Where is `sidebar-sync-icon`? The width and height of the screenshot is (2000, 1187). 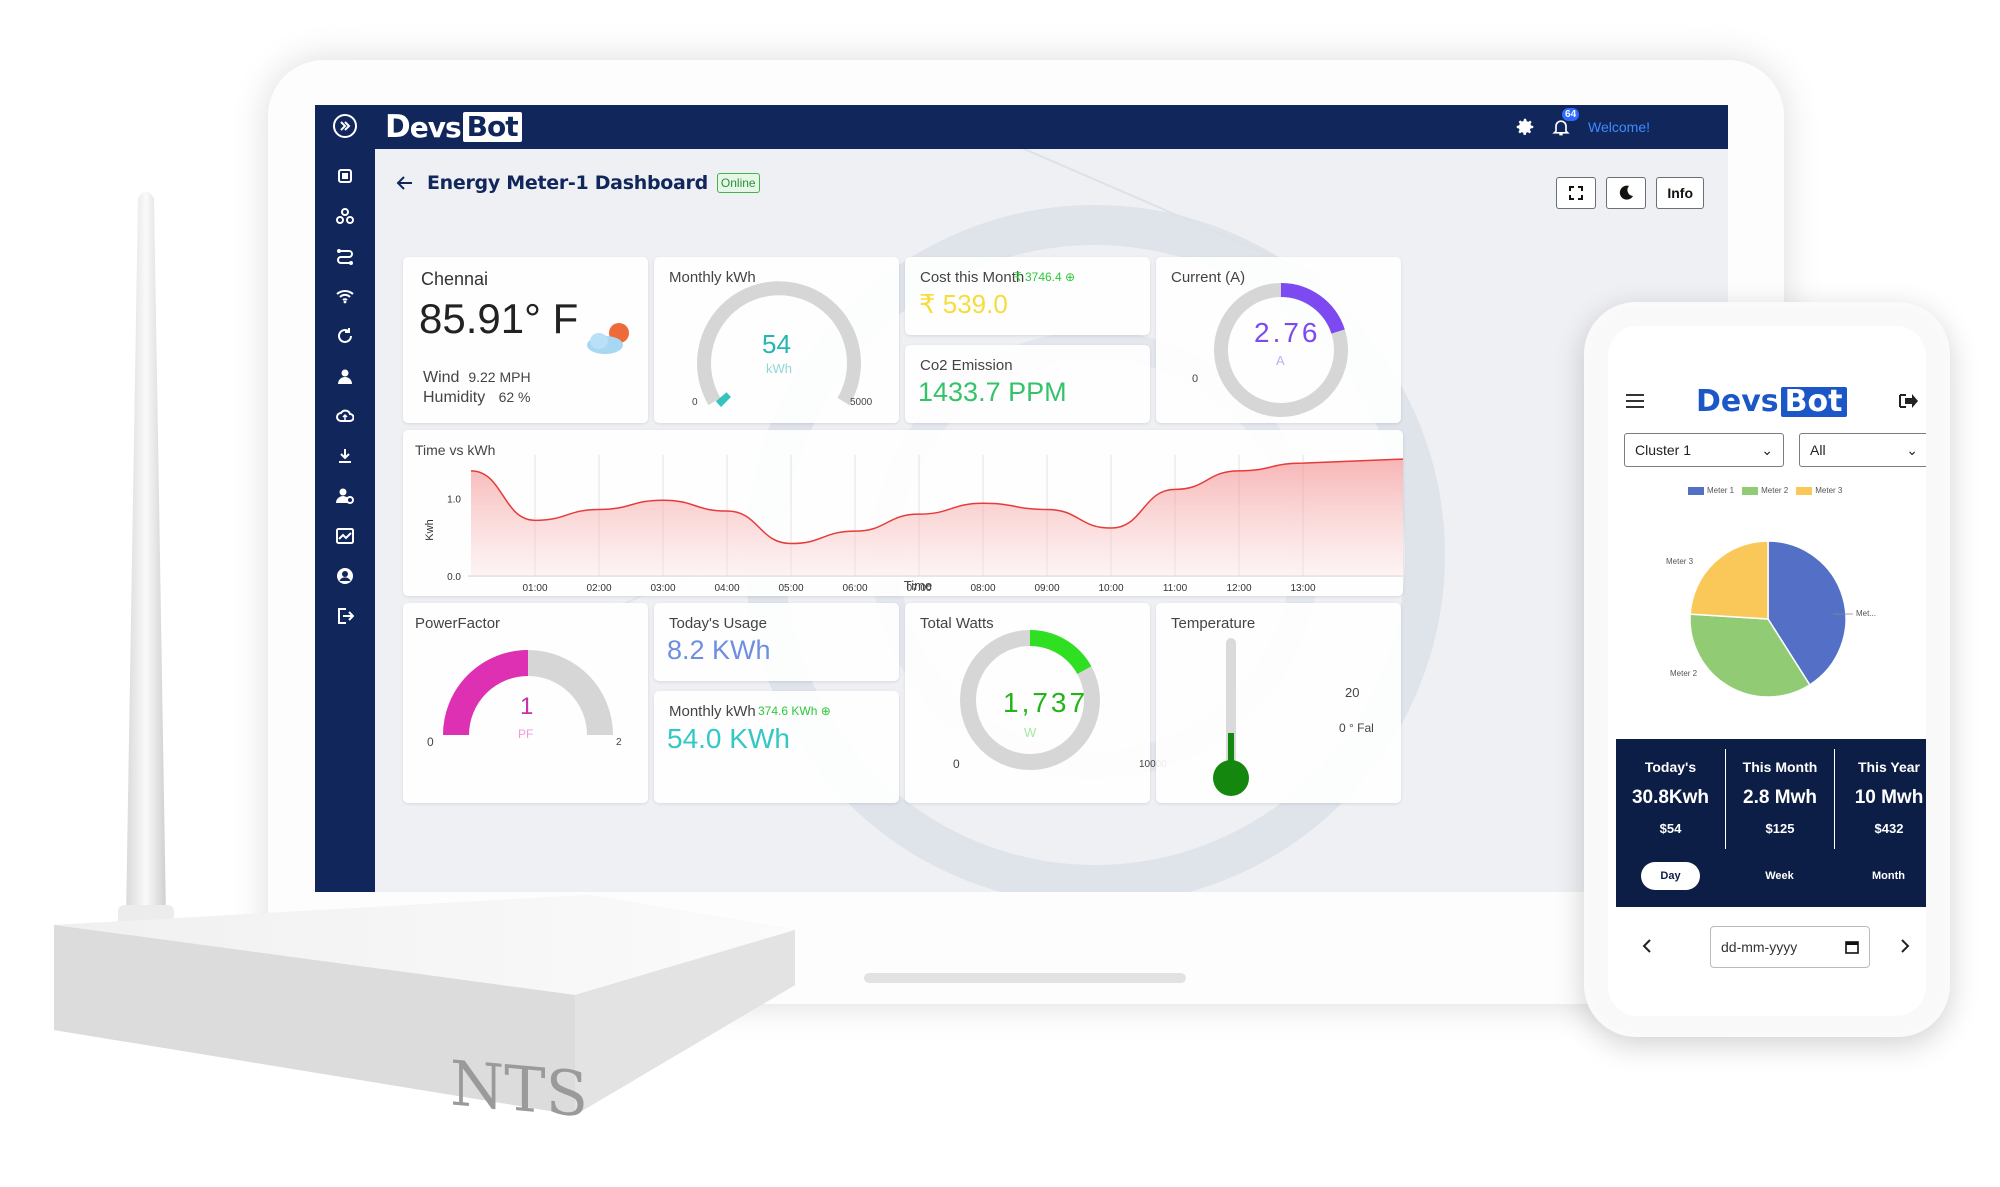
sidebar-sync-icon is located at coordinates (345, 336).